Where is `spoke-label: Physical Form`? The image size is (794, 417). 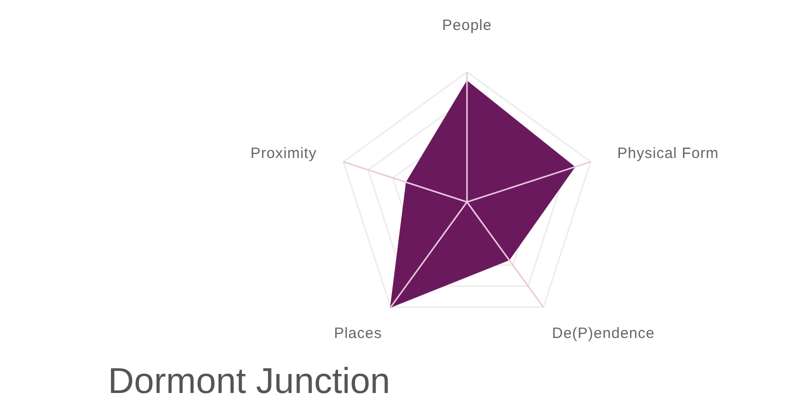 spoke-label: Physical Form is located at coordinates (668, 153).